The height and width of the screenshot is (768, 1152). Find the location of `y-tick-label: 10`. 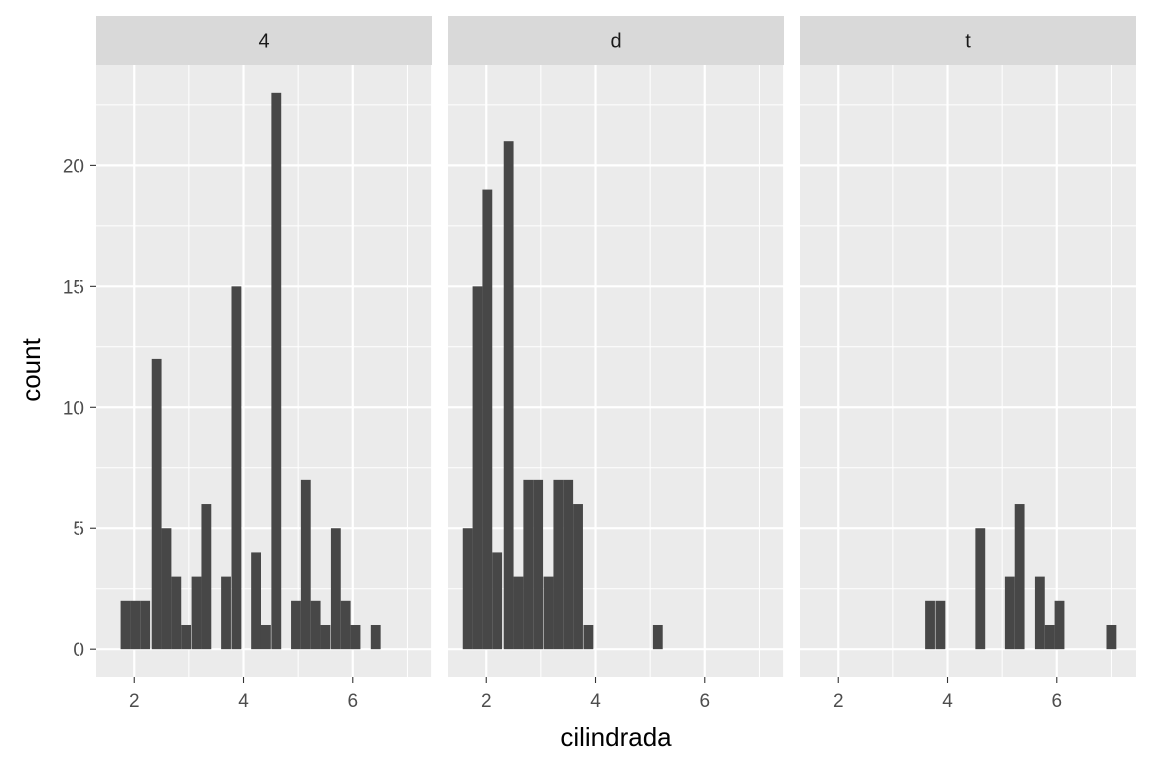

y-tick-label: 10 is located at coordinates (73, 408).